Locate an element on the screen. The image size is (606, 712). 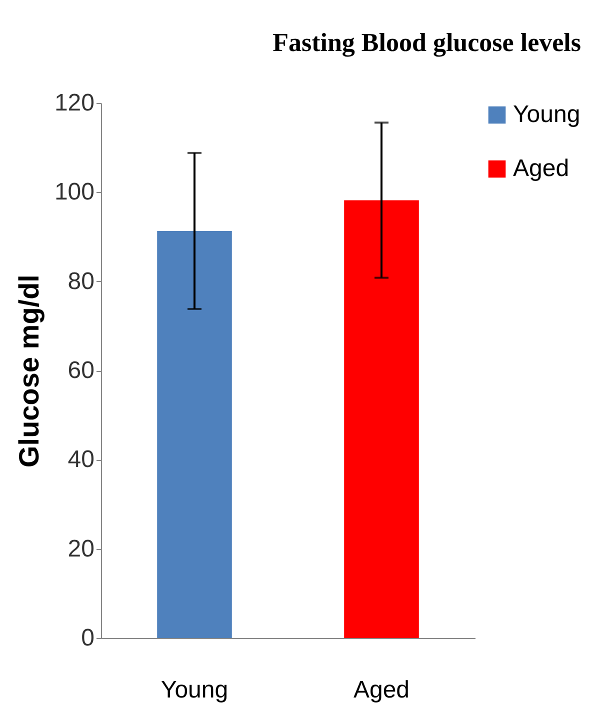
y-tick-label: 60 is located at coordinates (81, 370).